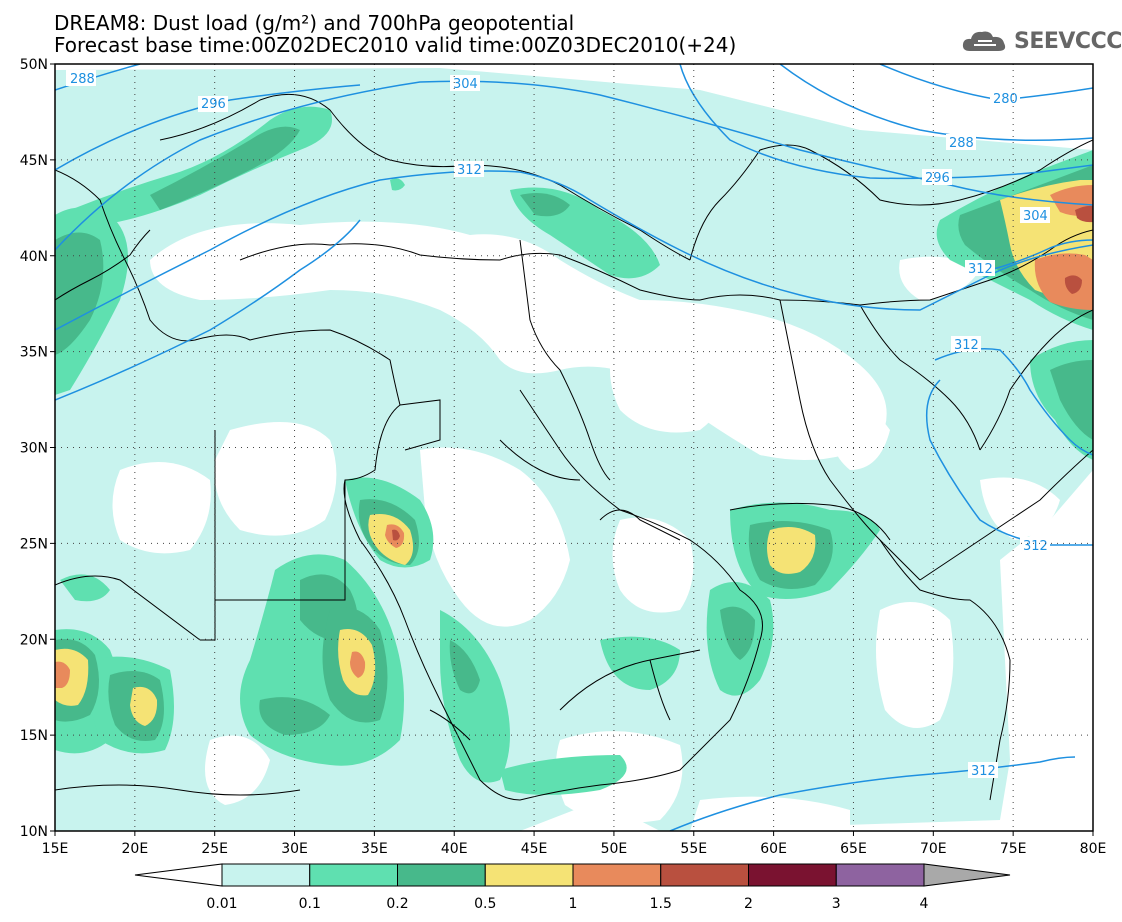  What do you see at coordinates (485, 904) in the screenshot?
I see `colorbar-level-label: 0.5` at bounding box center [485, 904].